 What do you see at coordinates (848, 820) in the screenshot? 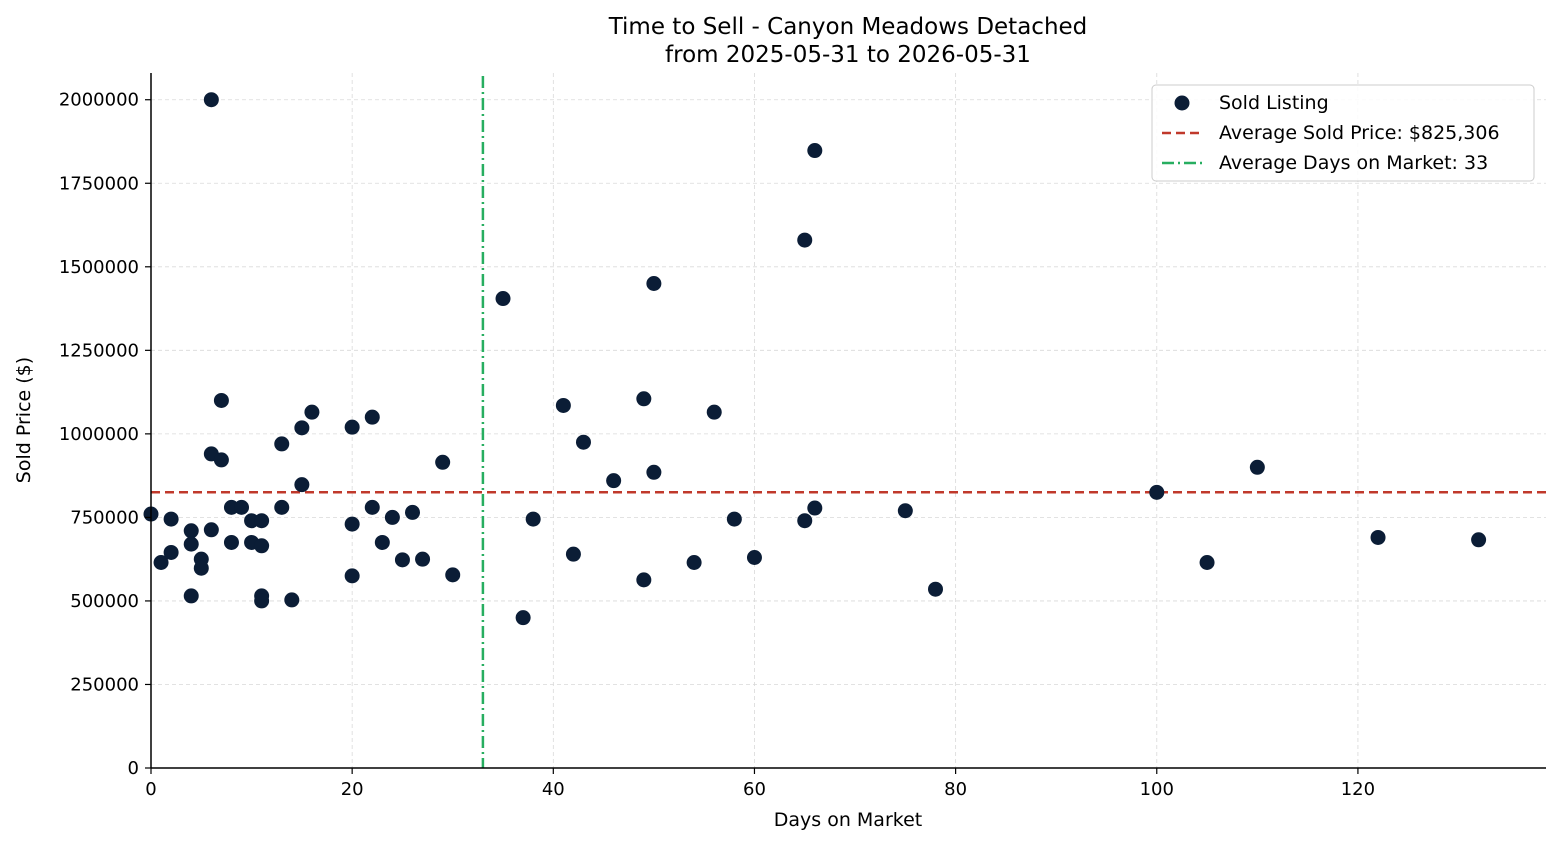
I see `x-axis-label: Days on Market` at bounding box center [848, 820].